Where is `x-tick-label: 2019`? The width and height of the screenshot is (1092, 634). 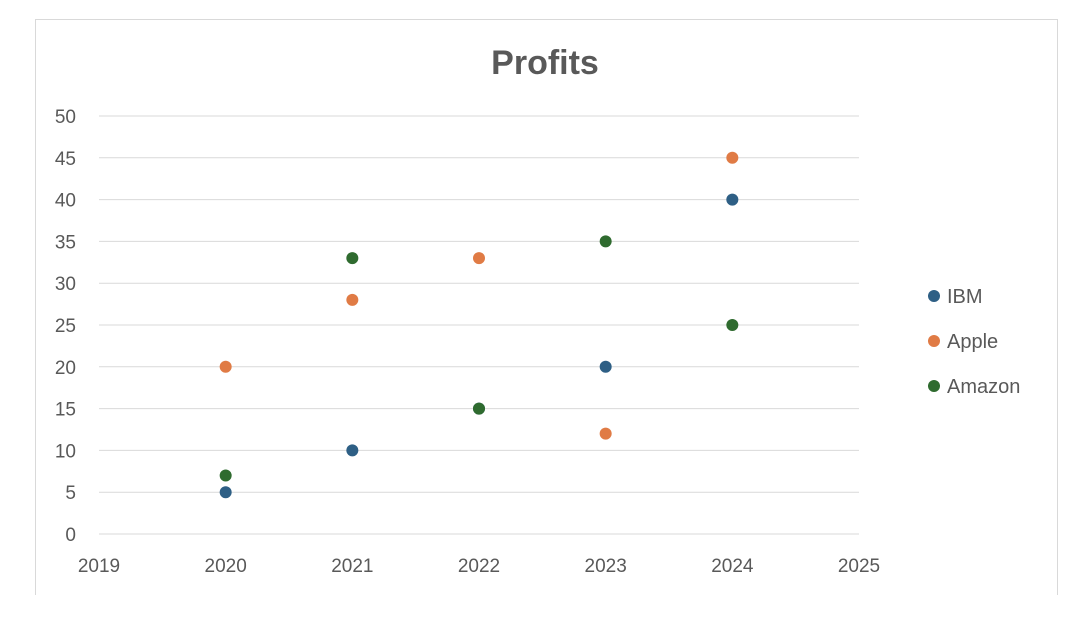 x-tick-label: 2019 is located at coordinates (99, 566).